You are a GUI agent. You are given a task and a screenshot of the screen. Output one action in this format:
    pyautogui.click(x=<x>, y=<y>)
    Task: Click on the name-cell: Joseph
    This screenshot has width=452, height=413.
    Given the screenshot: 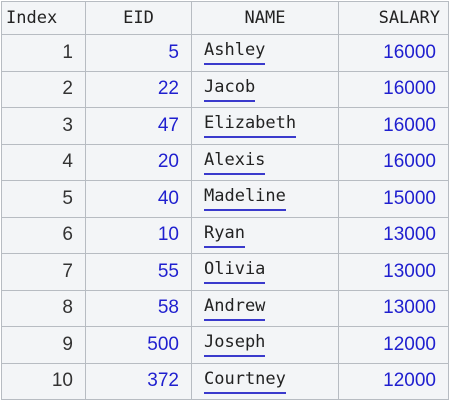 What is the action you would take?
    pyautogui.click(x=265, y=345)
    